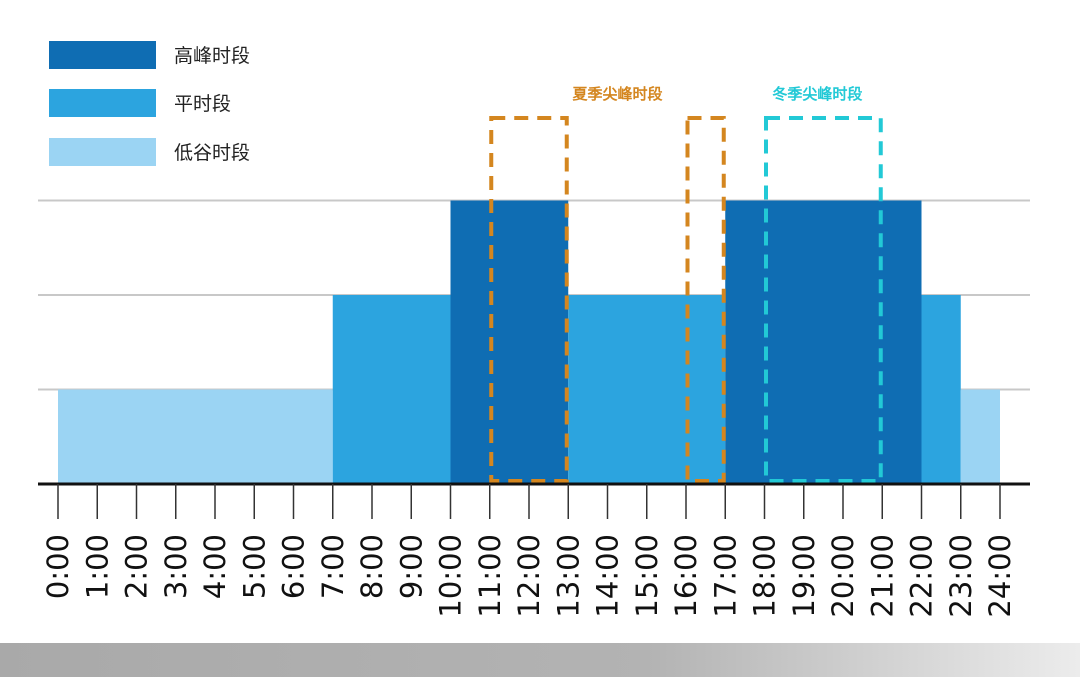 This screenshot has width=1080, height=677. What do you see at coordinates (137, 566) in the screenshot?
I see `x-tick-label-2: 2:00` at bounding box center [137, 566].